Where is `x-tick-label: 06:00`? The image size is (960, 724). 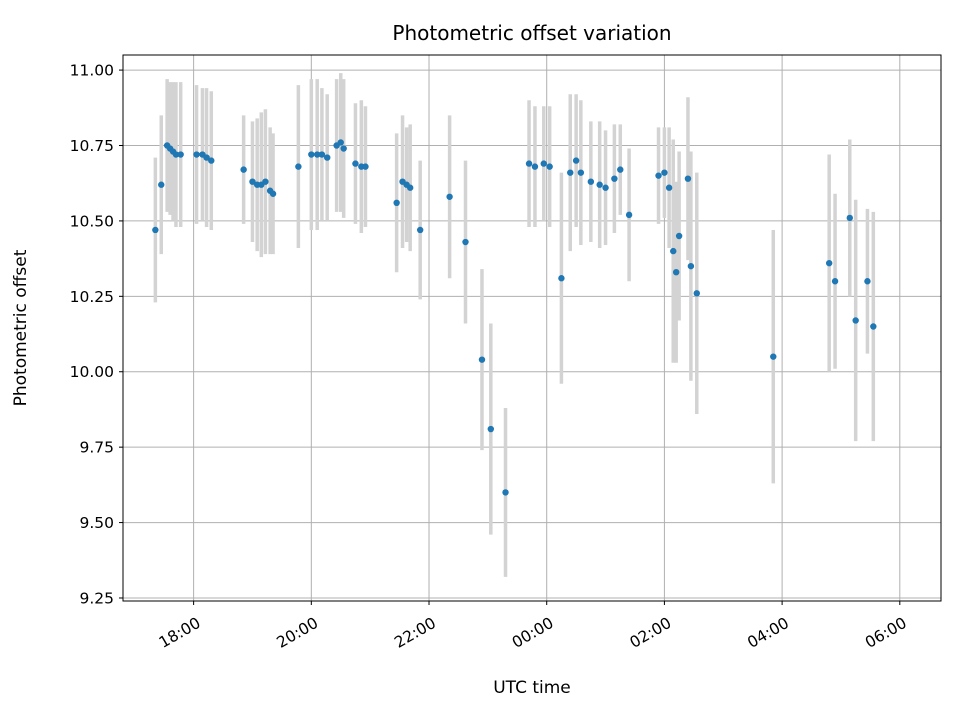
x-tick-label: 06:00 is located at coordinates (886, 633).